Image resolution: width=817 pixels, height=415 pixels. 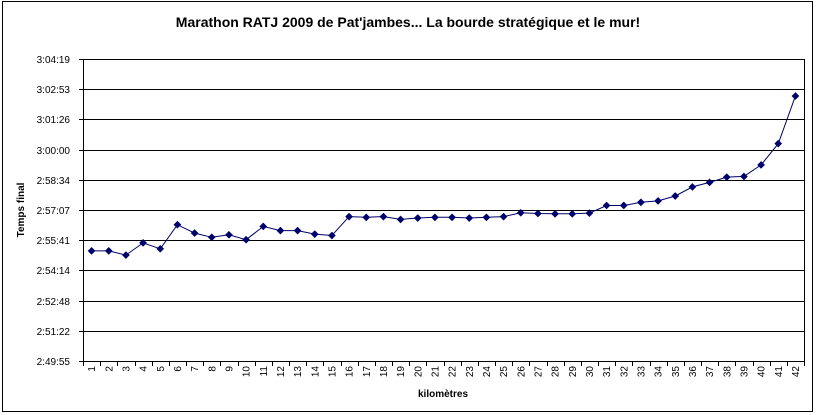 I want to click on x-tick-label: 1, so click(x=92, y=369).